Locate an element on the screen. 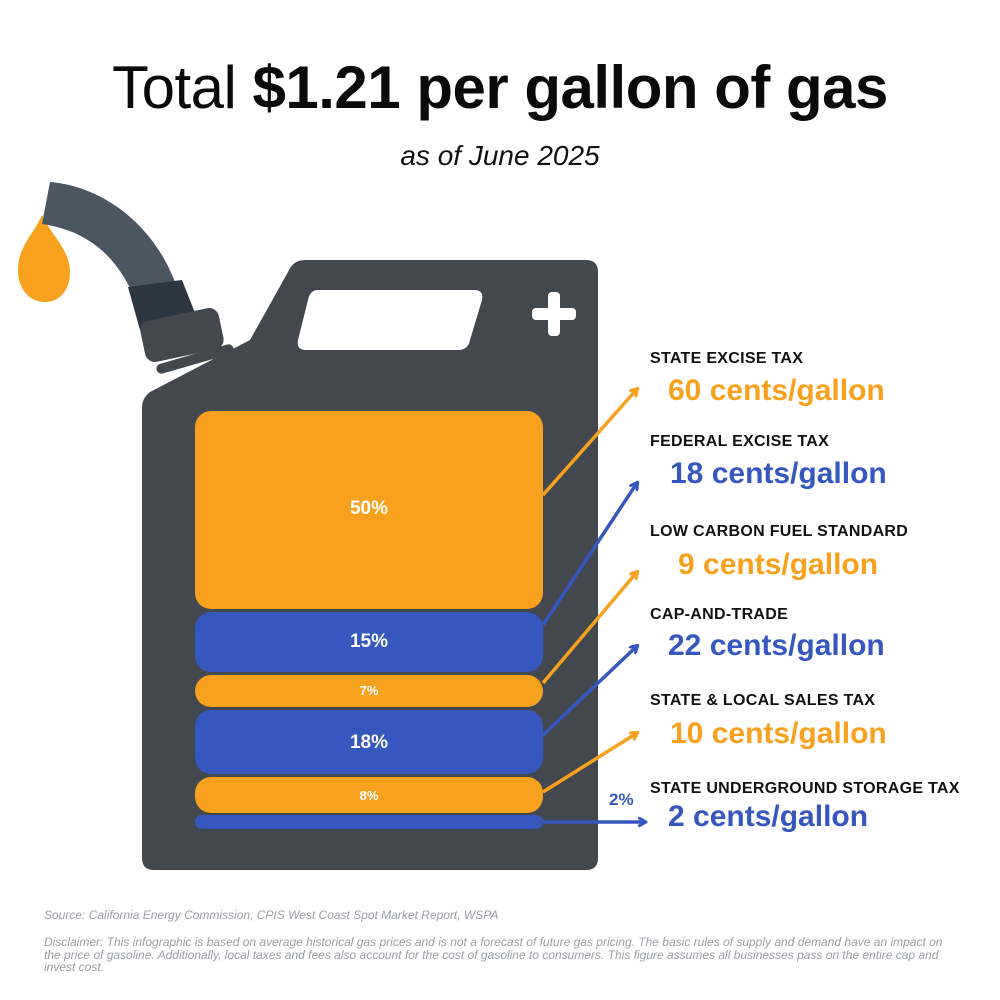 The height and width of the screenshot is (1000, 1000). title-emphasis: $1.21 per gallon of gas is located at coordinates (570, 87).